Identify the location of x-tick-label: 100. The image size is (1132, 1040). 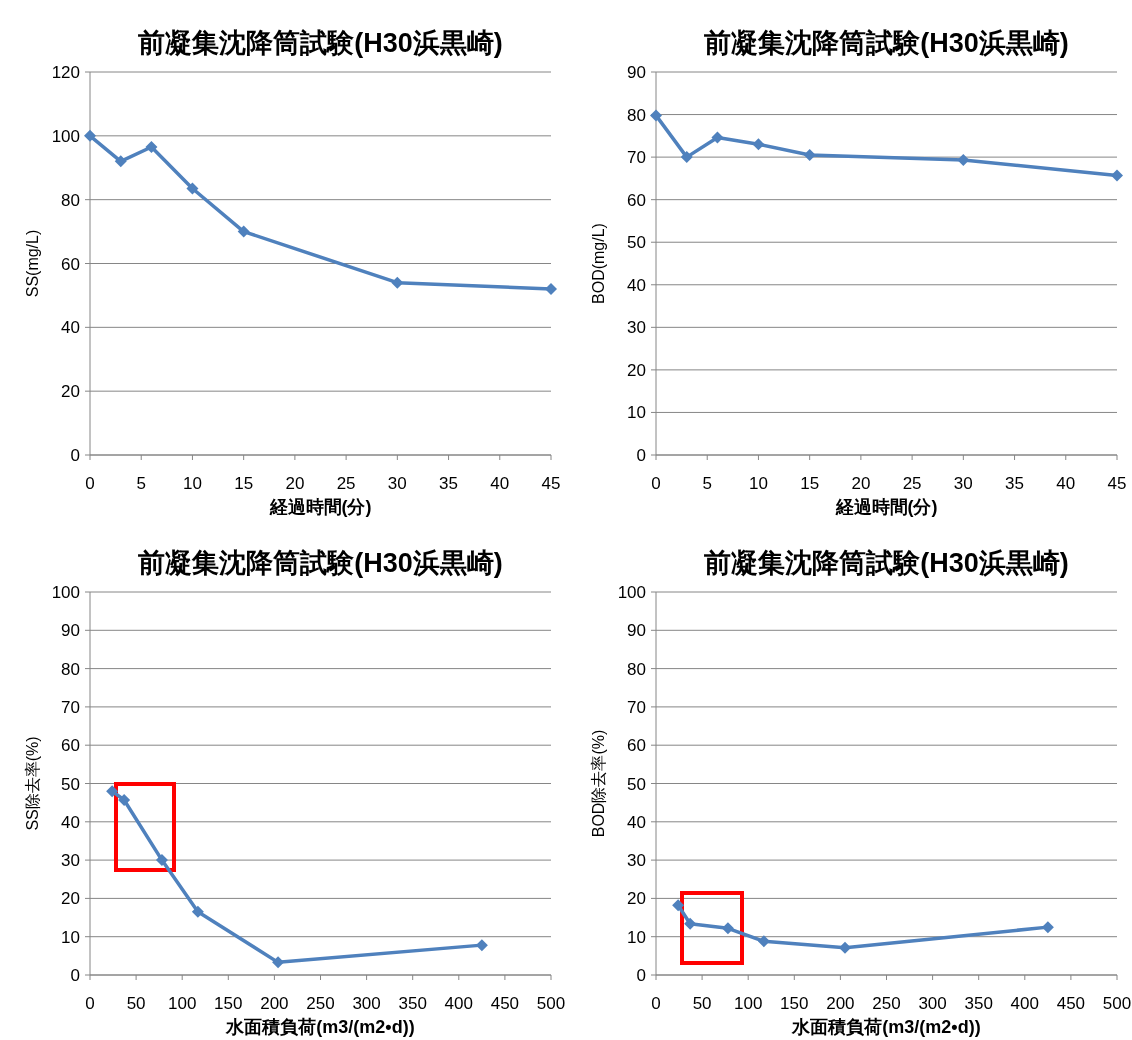
(748, 1003).